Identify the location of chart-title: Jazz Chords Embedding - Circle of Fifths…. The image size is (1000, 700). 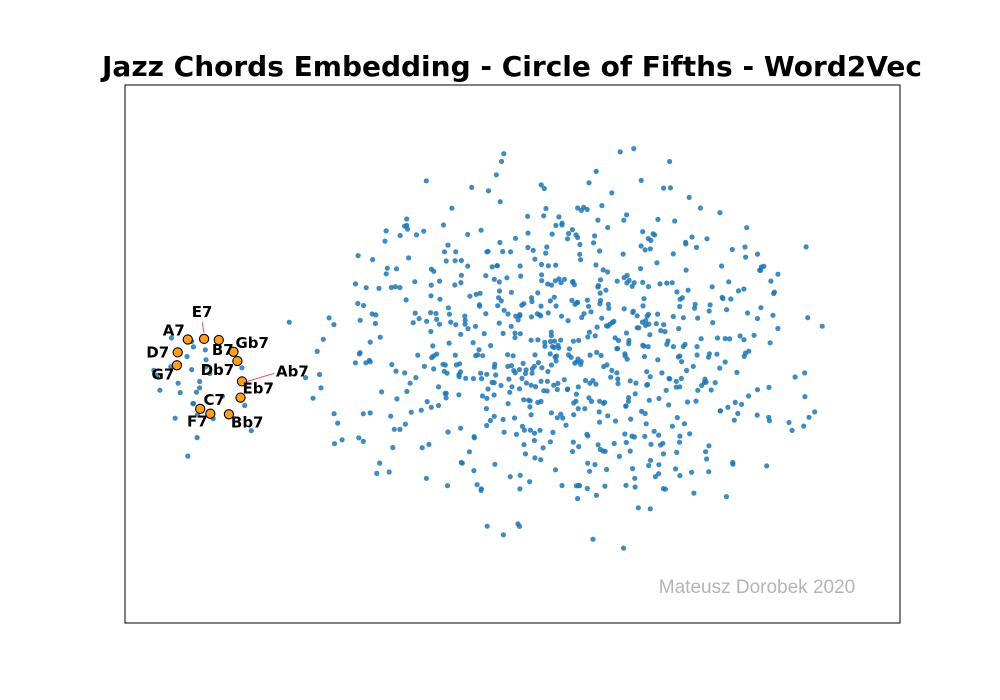
(511, 66).